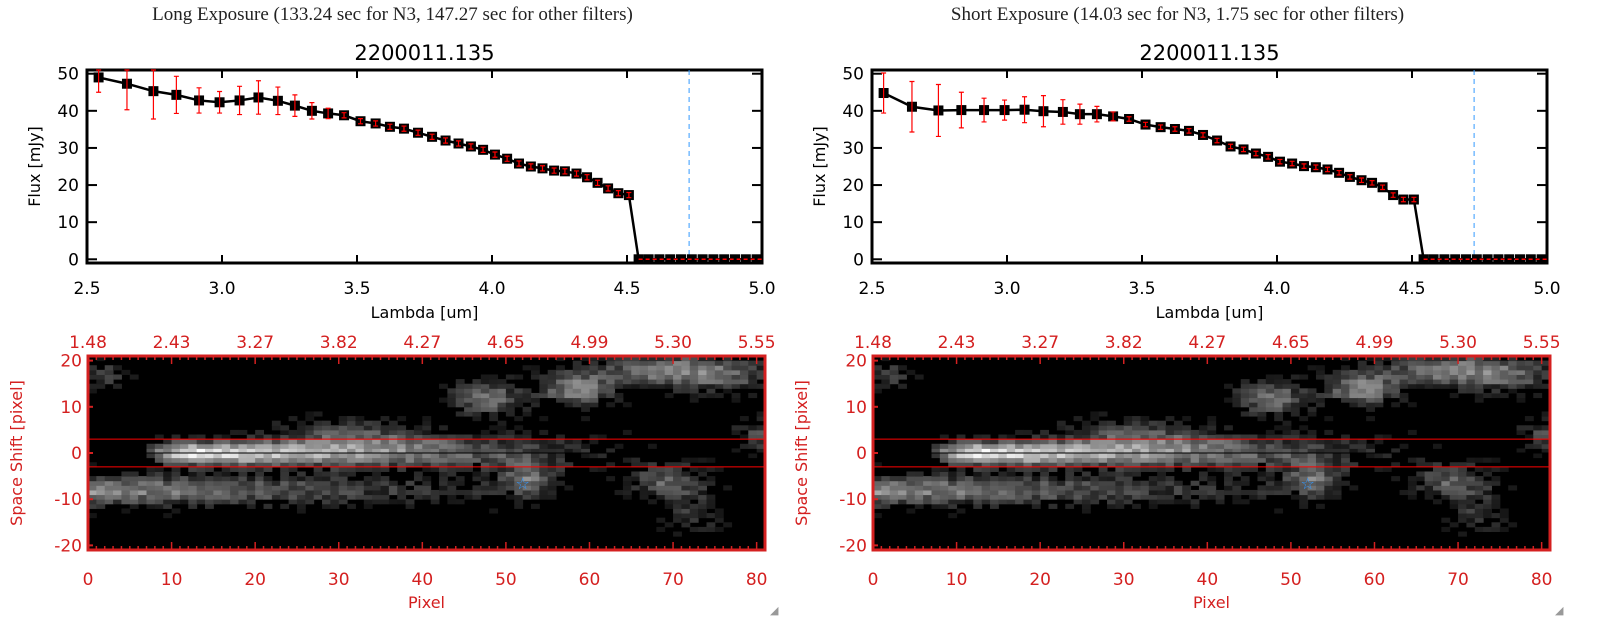  Describe the element at coordinates (1256, 153) in the screenshot. I see `error-bar` at that location.